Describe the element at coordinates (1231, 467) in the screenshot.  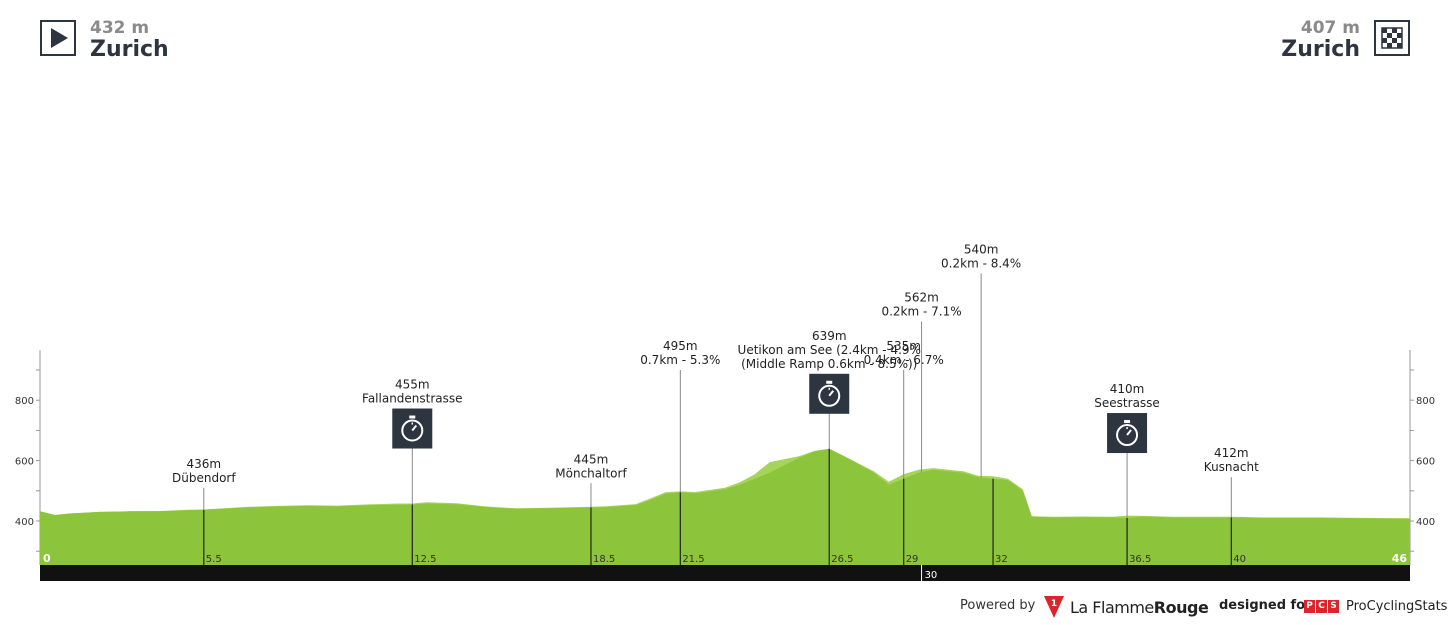
I see `annotation-label-line: Kusnacht` at that location.